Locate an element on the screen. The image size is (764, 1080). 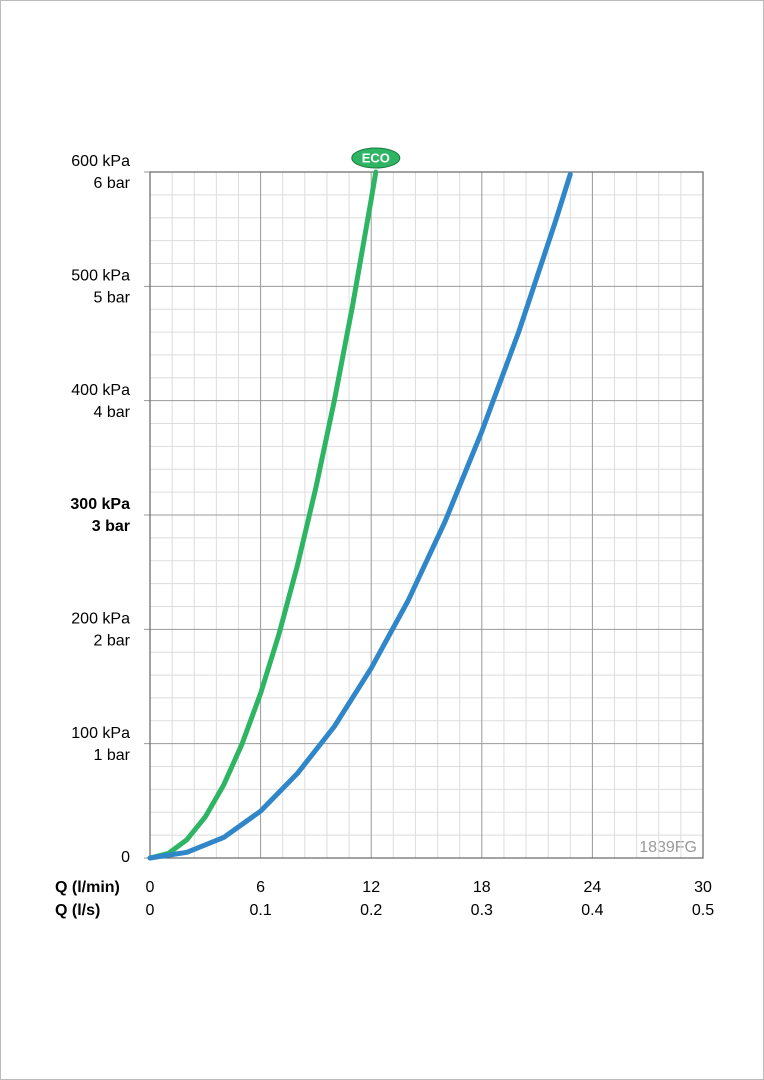
y2-tick-label: 1 bar is located at coordinates (112, 755).